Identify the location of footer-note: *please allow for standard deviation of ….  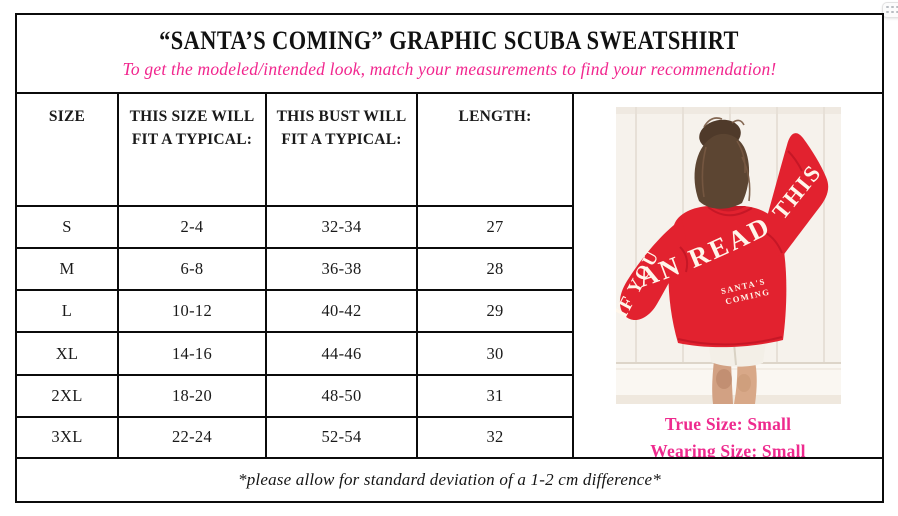
(449, 479).